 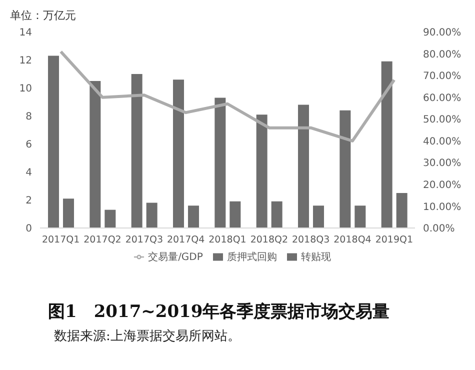 I want to click on legend-label: 质押式回购, so click(x=251, y=257).